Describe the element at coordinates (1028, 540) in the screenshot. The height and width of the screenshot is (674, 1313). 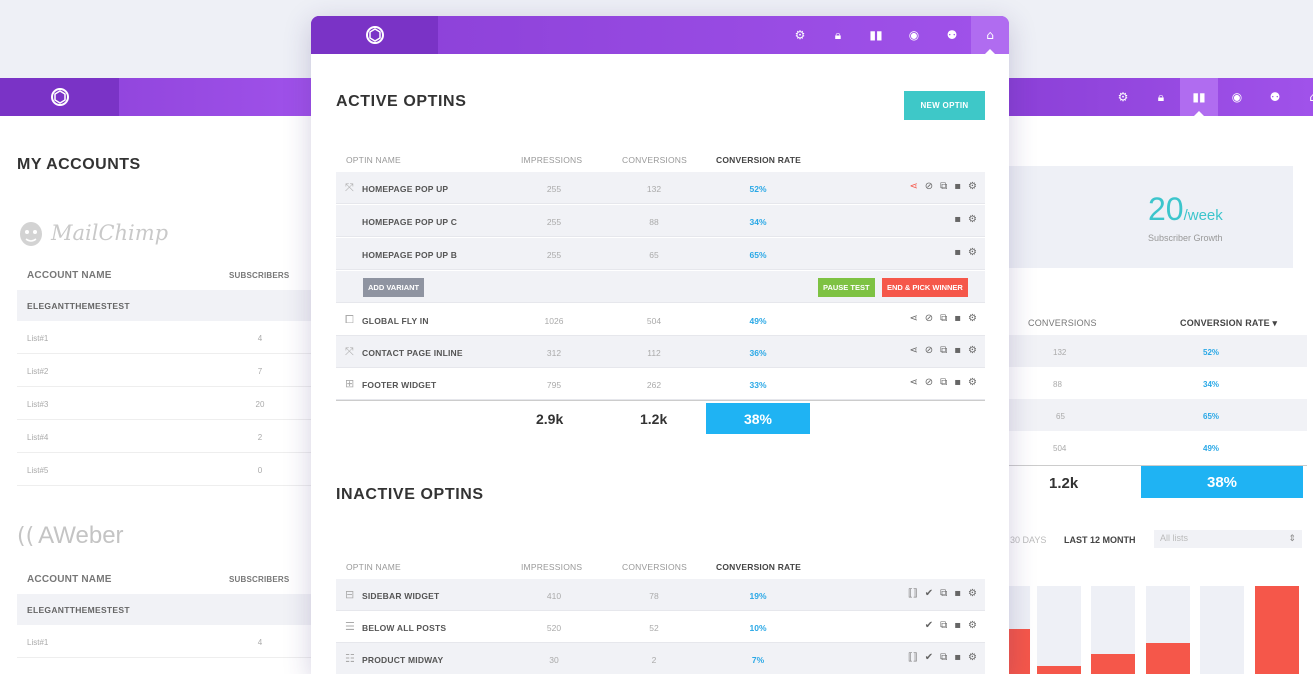
I see `filter-30-days: 30 DAYS` at that location.